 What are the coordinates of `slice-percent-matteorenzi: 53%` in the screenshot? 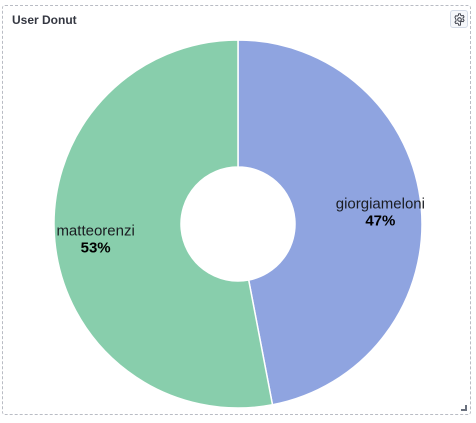 It's located at (96, 247).